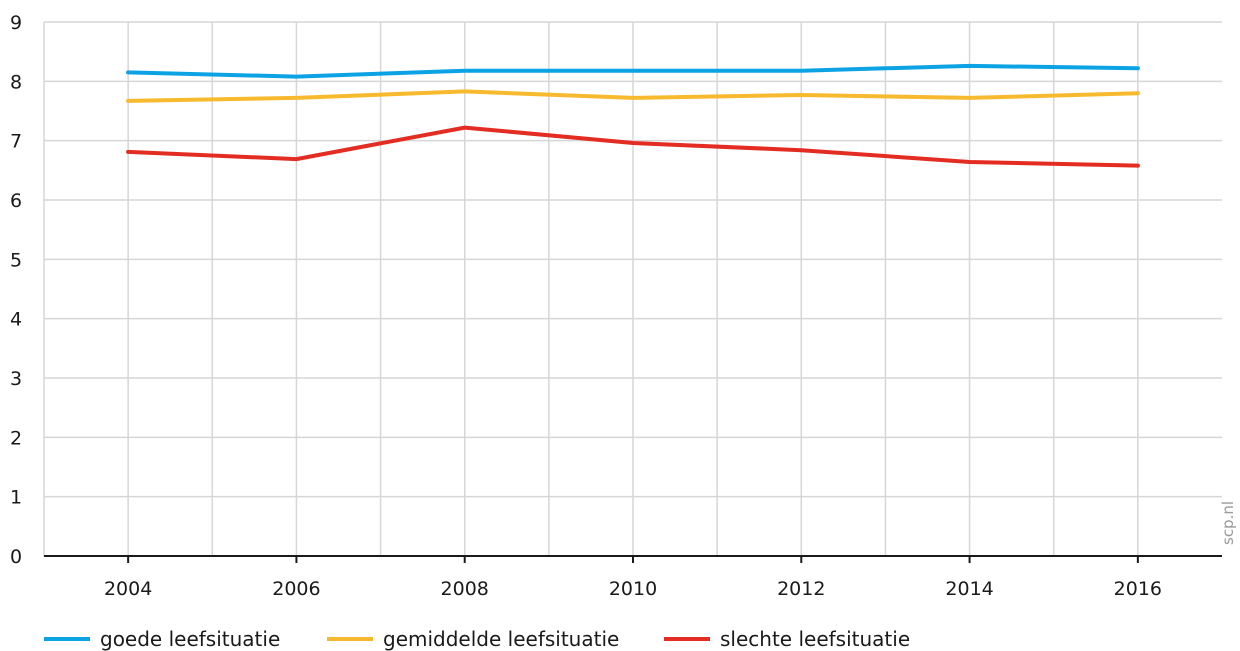 The image size is (1240, 651). I want to click on y-tick-label: 8, so click(16, 82).